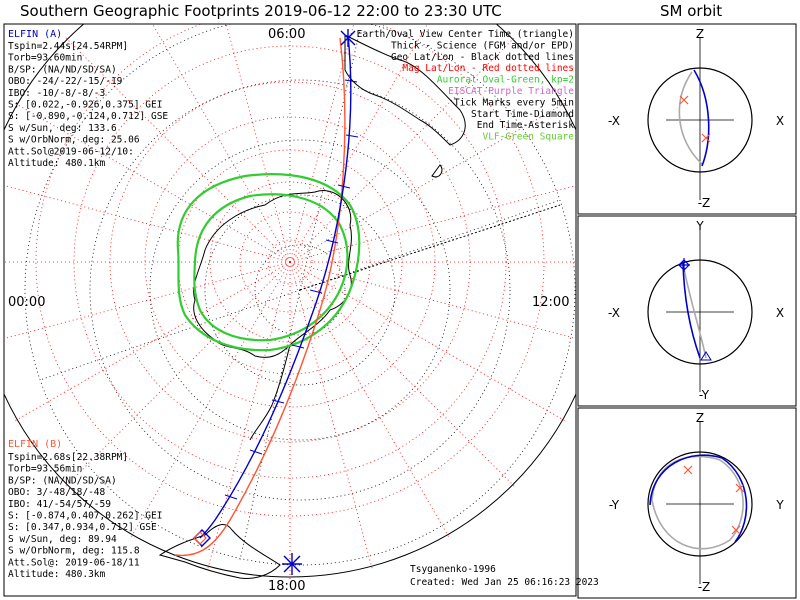  I want to click on created-timestamp: Created: Wed Jan 25 06:16:23 2023, so click(504, 582).